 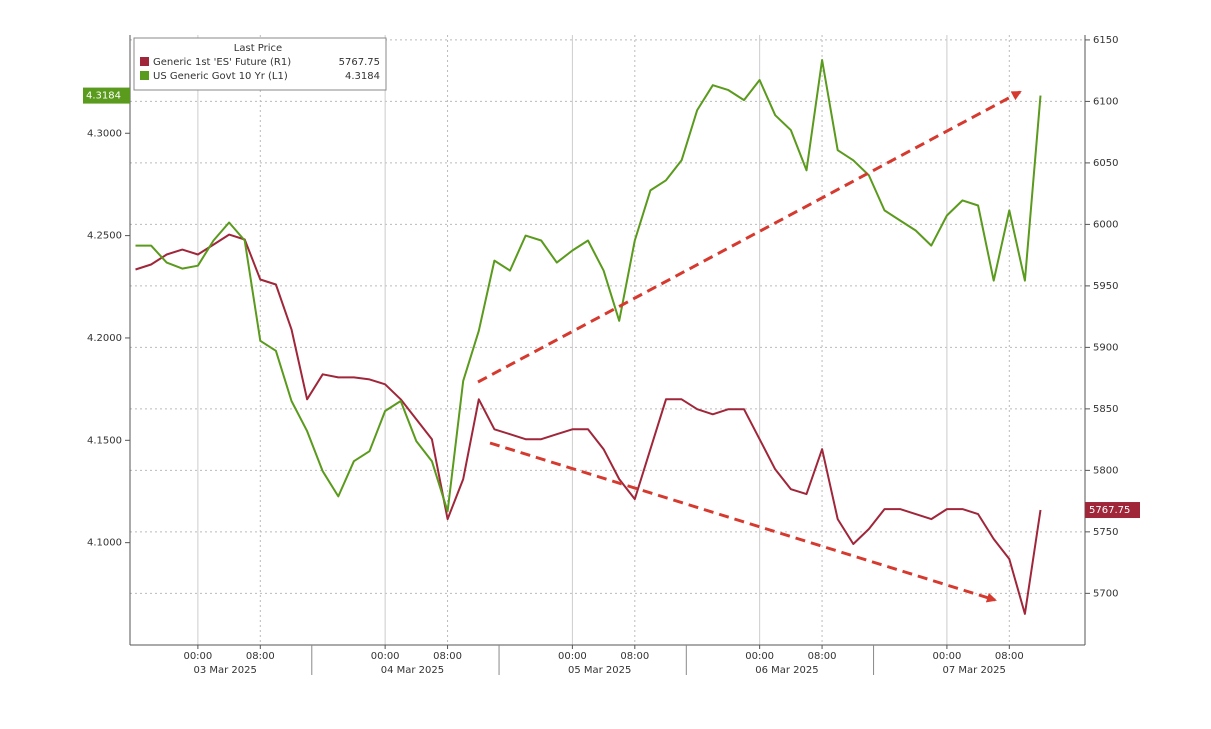 What do you see at coordinates (104, 236) in the screenshot?
I see `y-tick-label: 4.2500` at bounding box center [104, 236].